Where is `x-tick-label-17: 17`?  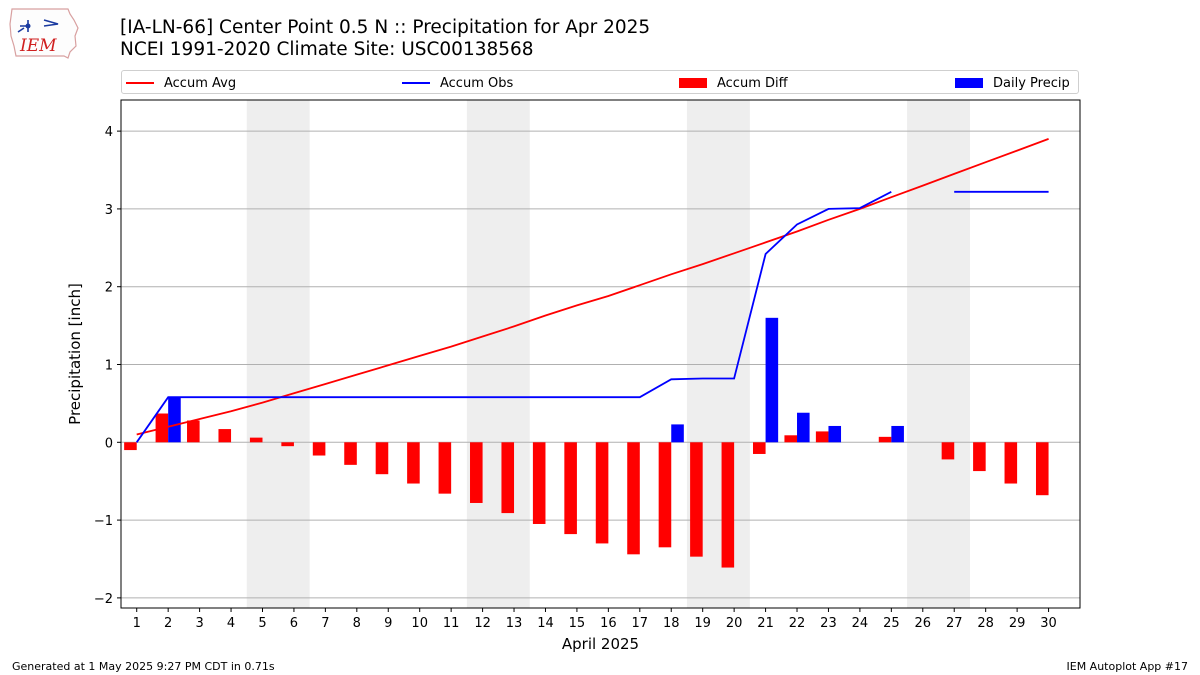 x-tick-label-17: 17 is located at coordinates (640, 623).